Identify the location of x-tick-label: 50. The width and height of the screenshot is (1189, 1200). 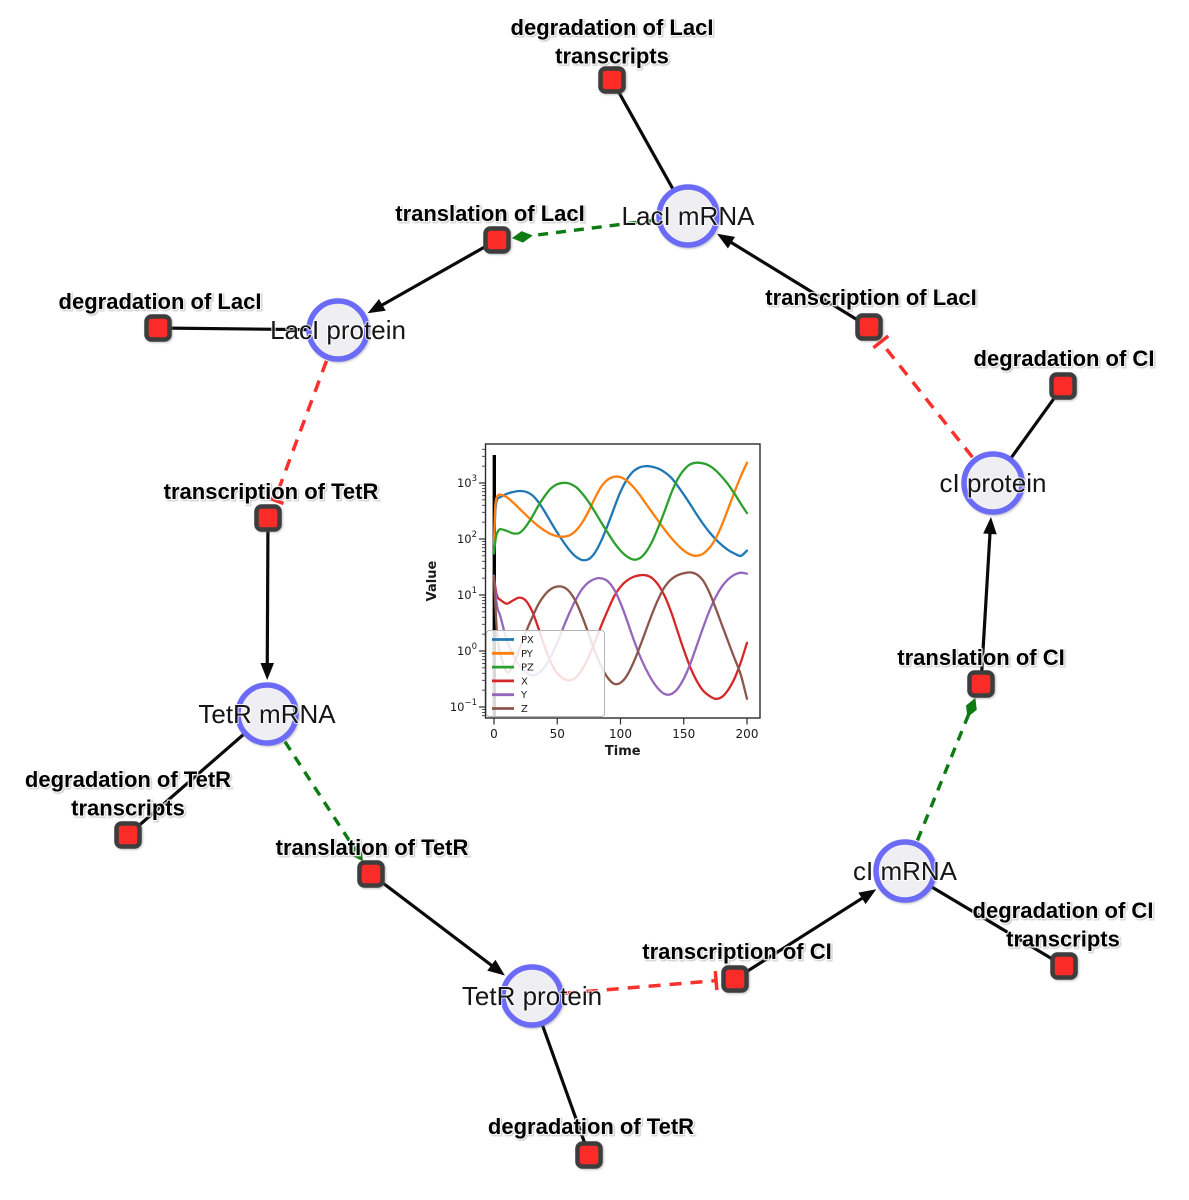
(557, 734).